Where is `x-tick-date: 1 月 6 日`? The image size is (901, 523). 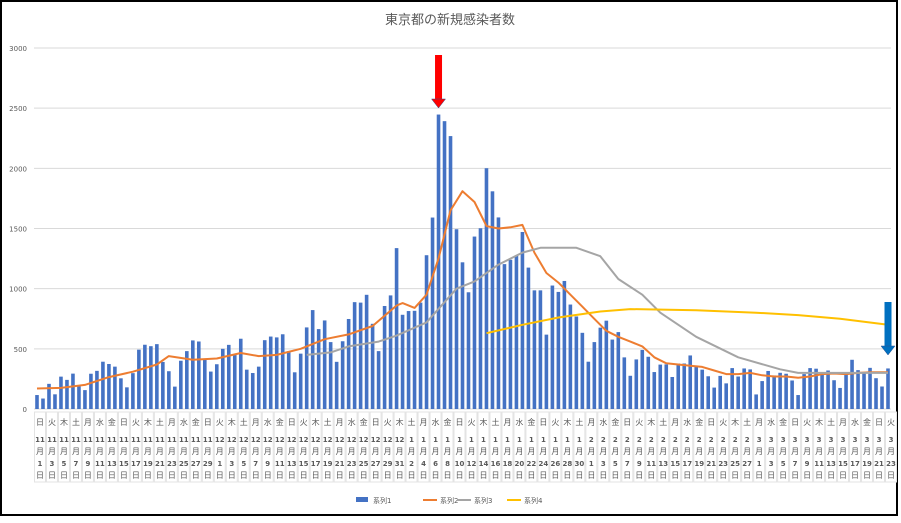
x-tick-date: 1 月 6 日 is located at coordinates (436, 458).